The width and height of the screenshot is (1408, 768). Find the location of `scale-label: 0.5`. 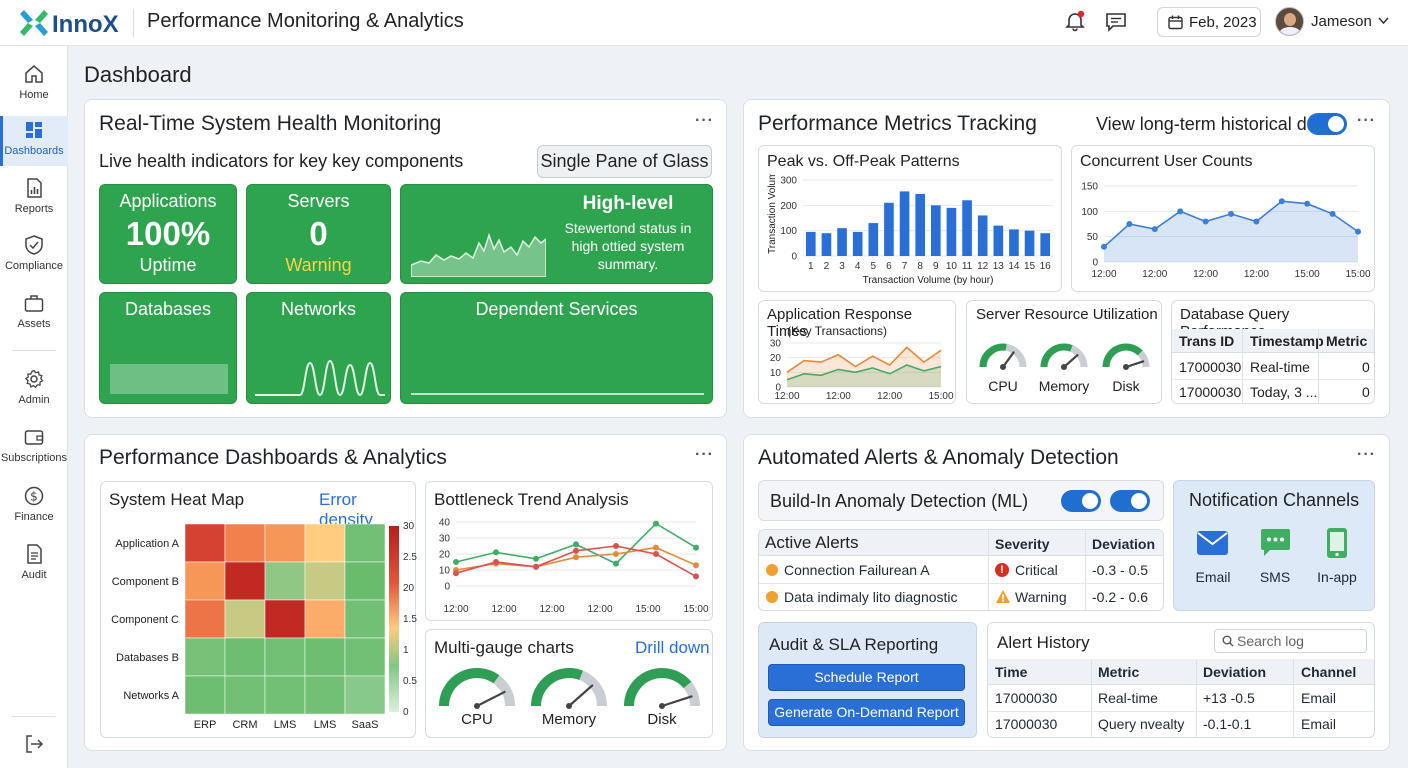

scale-label: 0.5 is located at coordinates (410, 681).